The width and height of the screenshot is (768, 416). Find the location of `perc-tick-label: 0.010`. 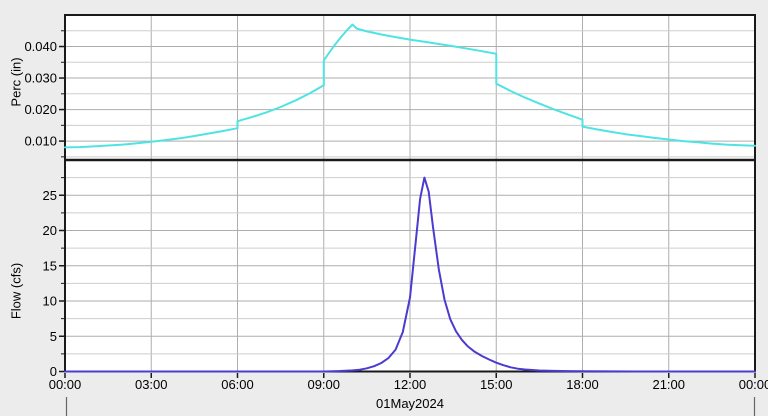

perc-tick-label: 0.010 is located at coordinates (40, 141).